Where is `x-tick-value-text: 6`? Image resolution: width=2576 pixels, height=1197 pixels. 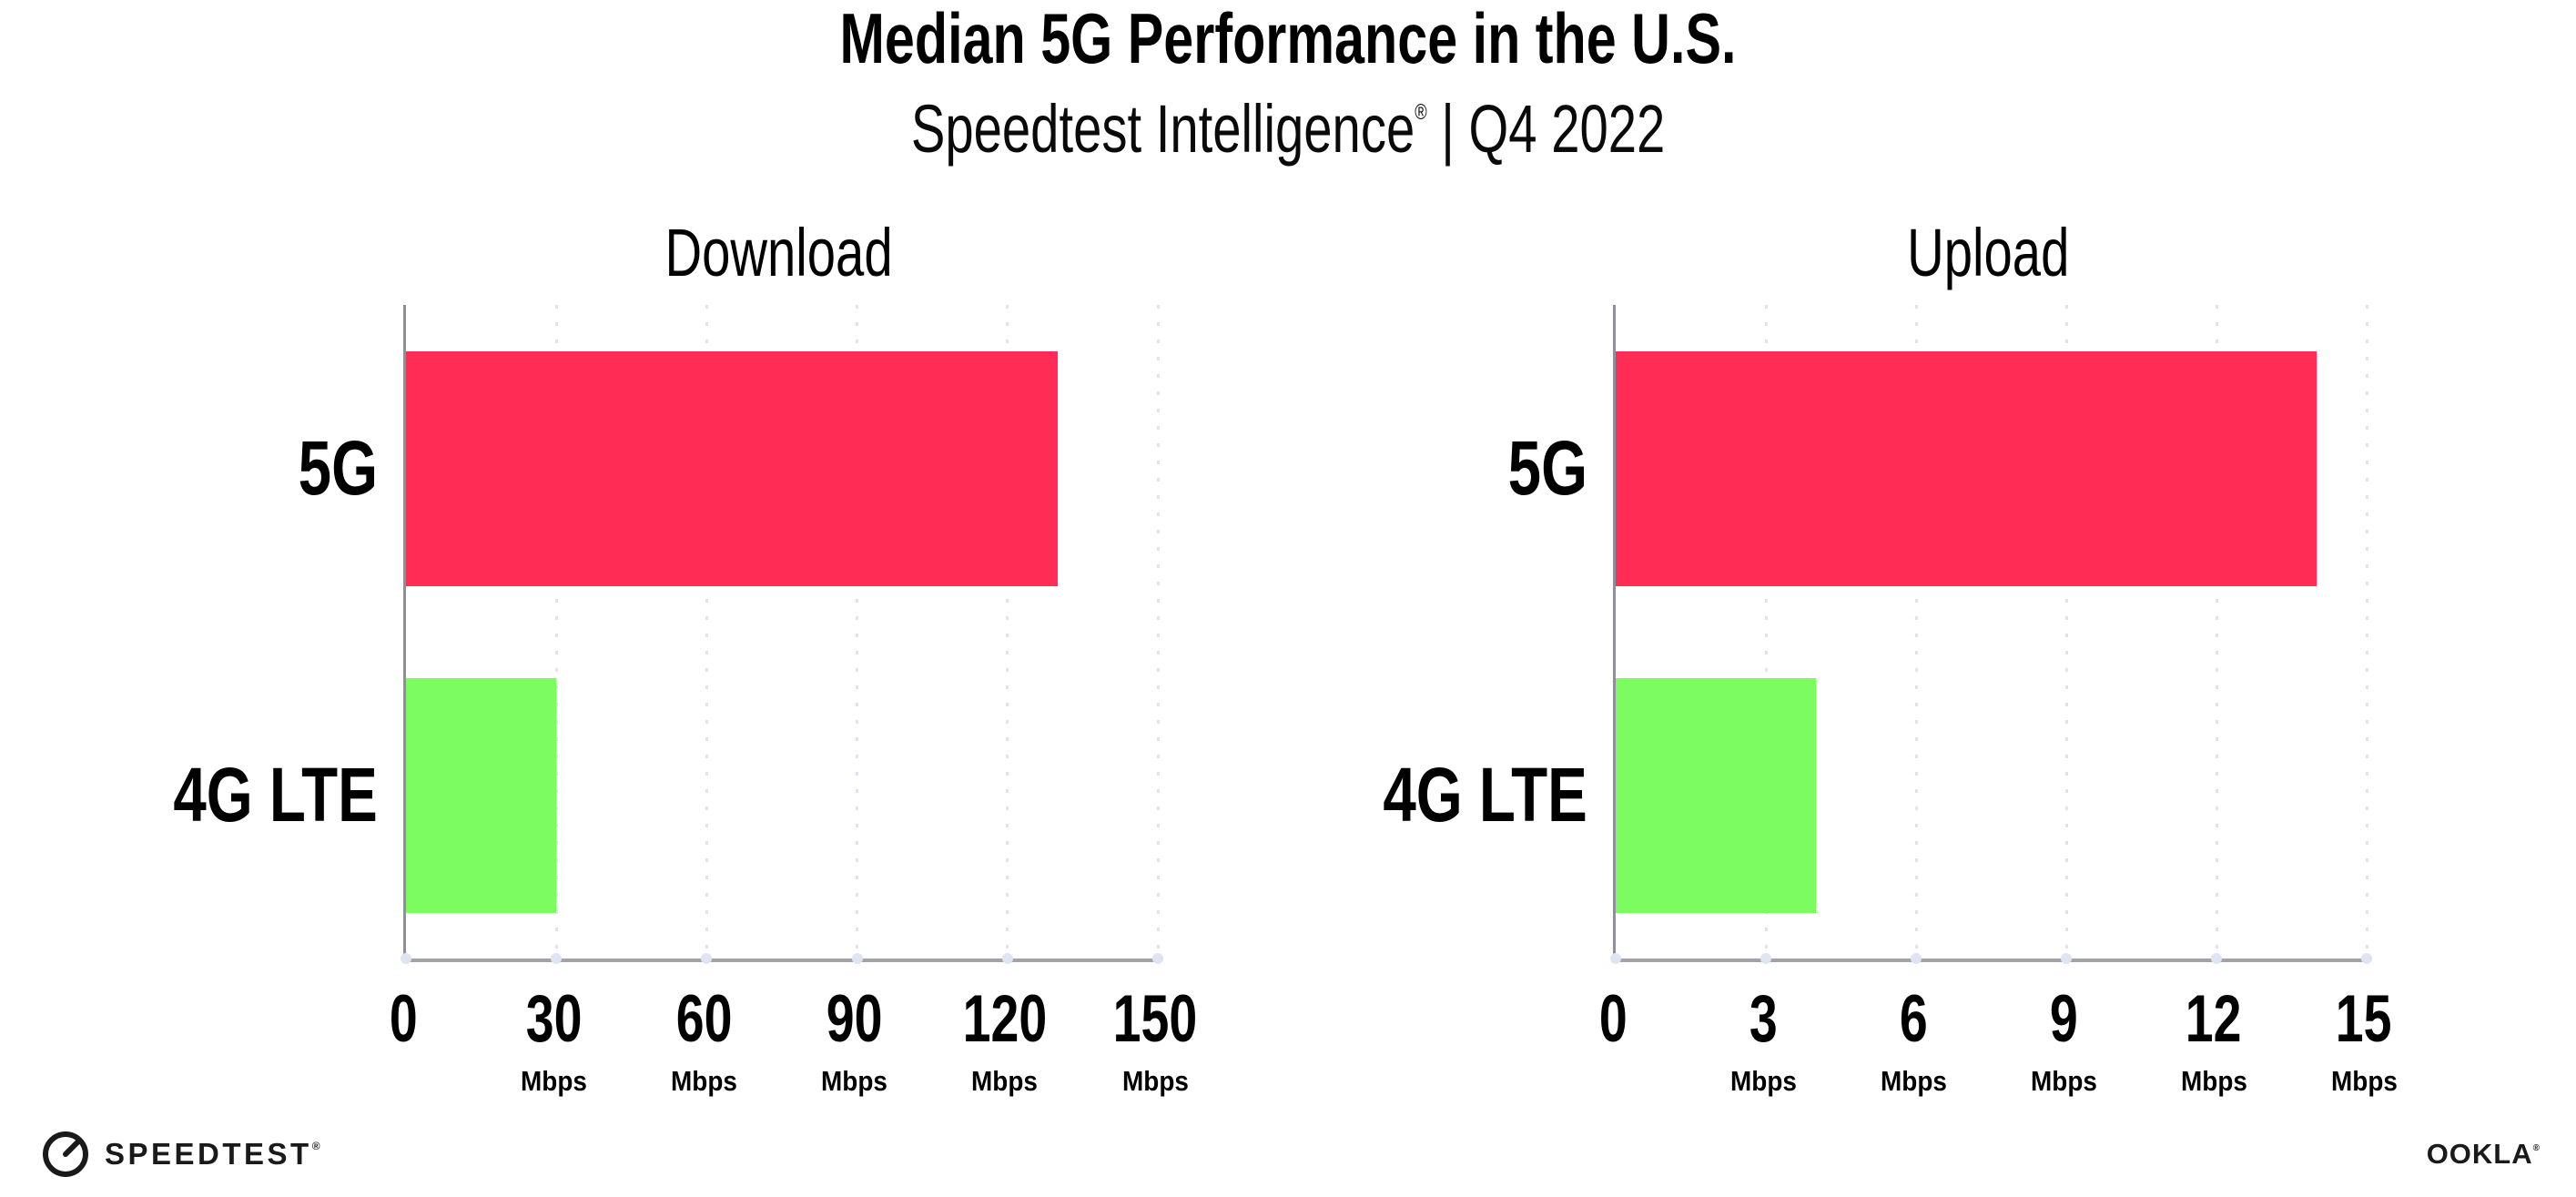 x-tick-value-text: 6 is located at coordinates (1913, 1019).